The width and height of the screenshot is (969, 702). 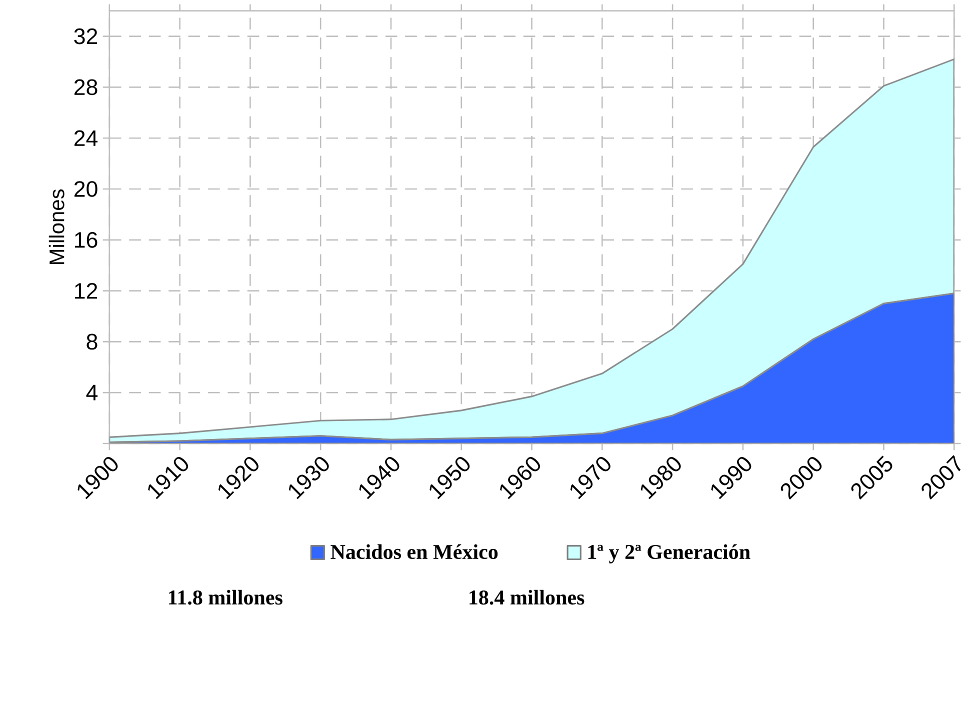 What do you see at coordinates (86, 189) in the screenshot?
I see `y-tick-label: 20` at bounding box center [86, 189].